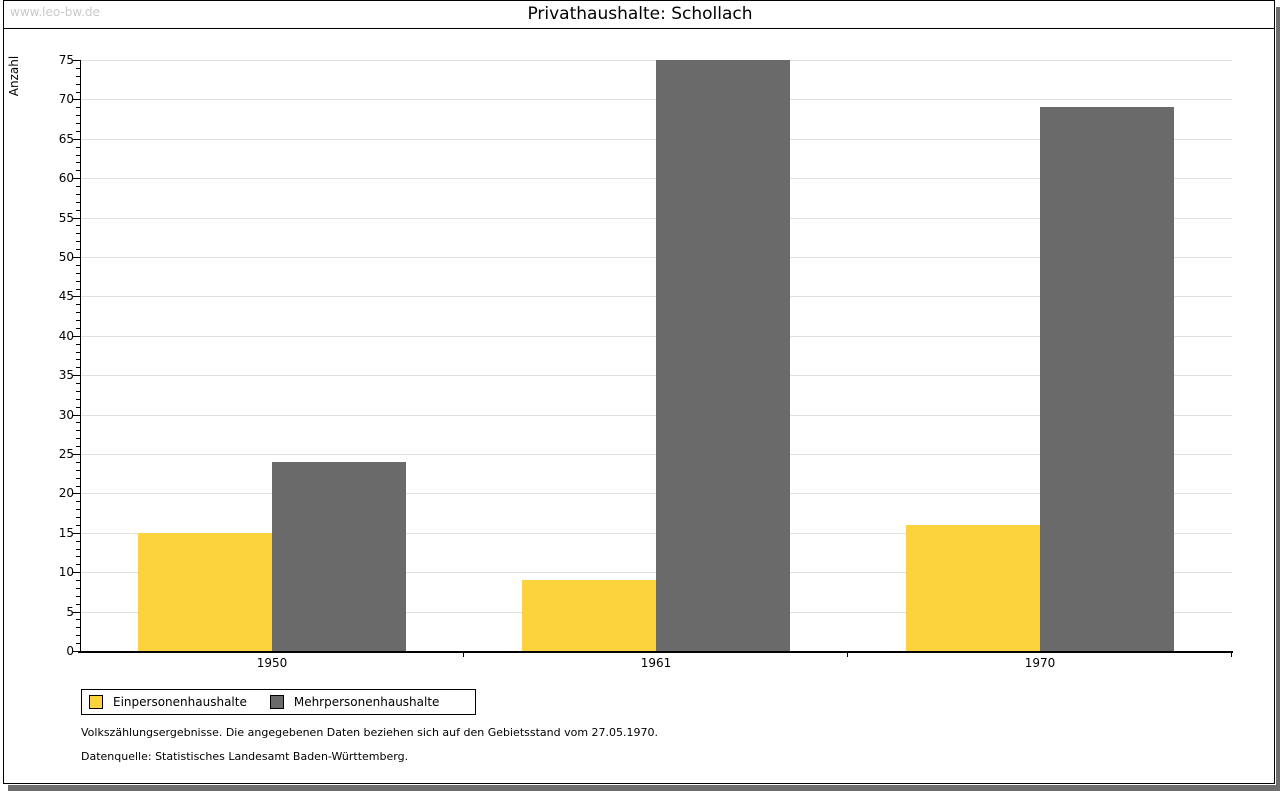 Image resolution: width=1280 pixels, height=791 pixels. I want to click on page-shadow-bottom, so click(644, 788).